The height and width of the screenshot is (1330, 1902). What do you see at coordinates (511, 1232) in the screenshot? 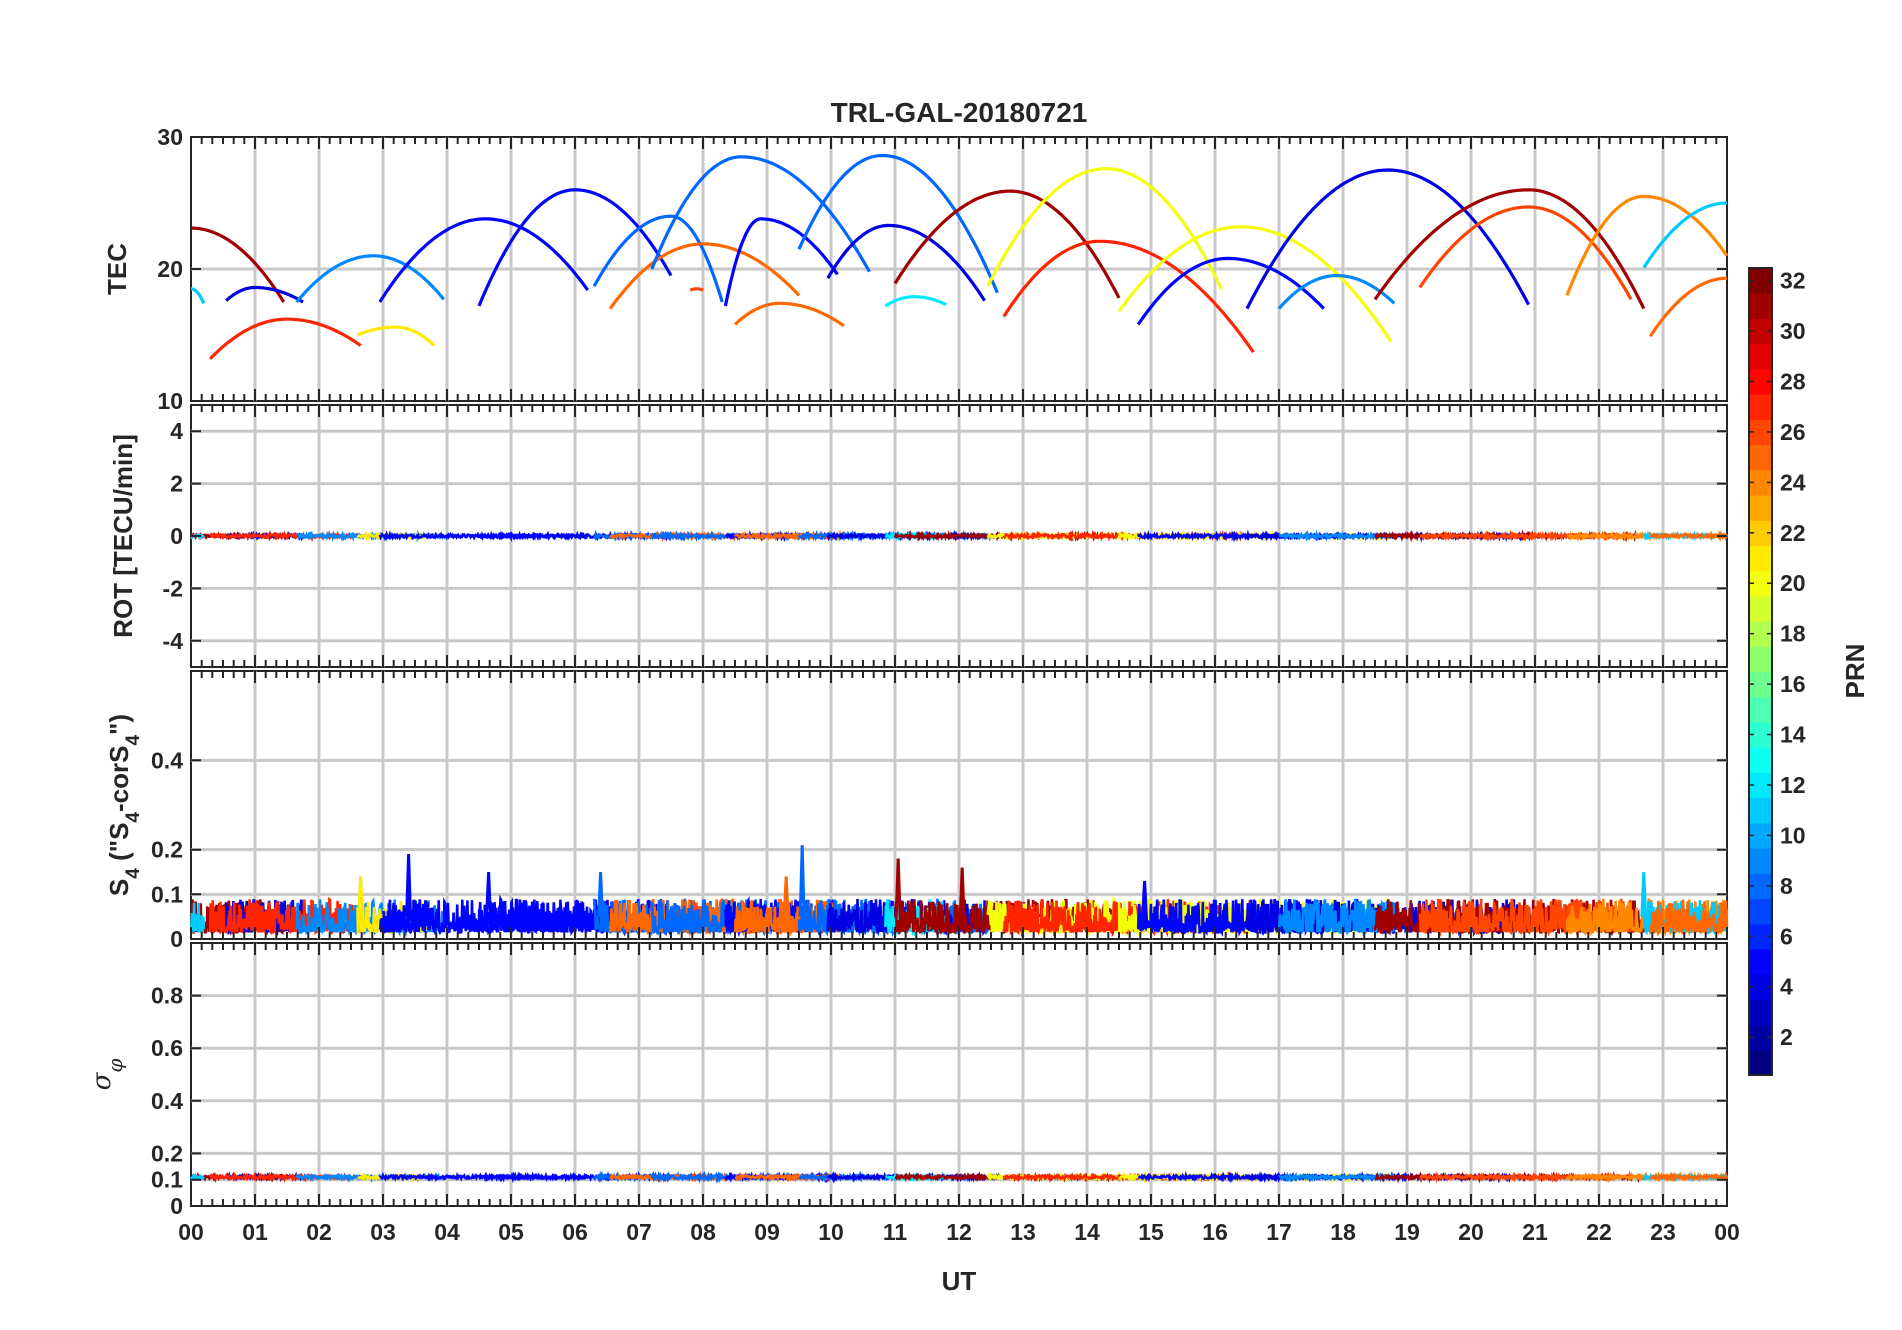
I see `x-tick-label: 05` at bounding box center [511, 1232].